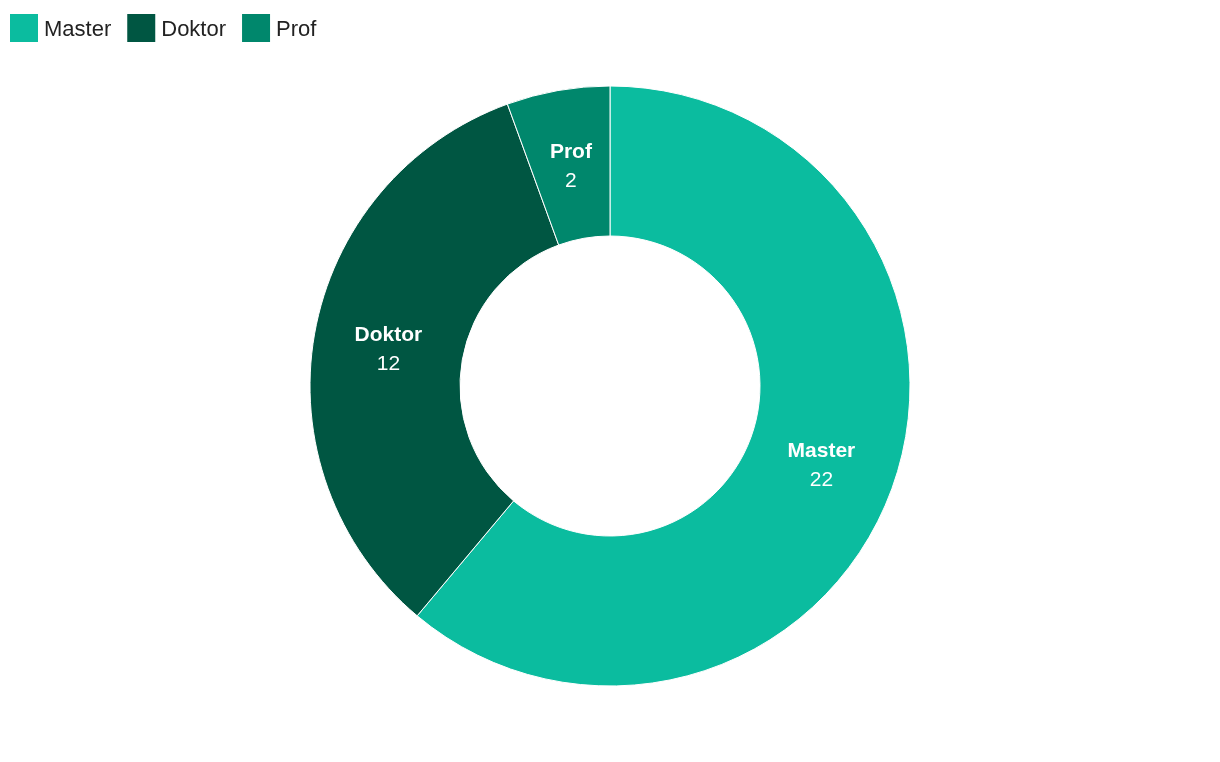 This screenshot has height=762, width=1220. I want to click on slice-label: Prof, so click(571, 151).